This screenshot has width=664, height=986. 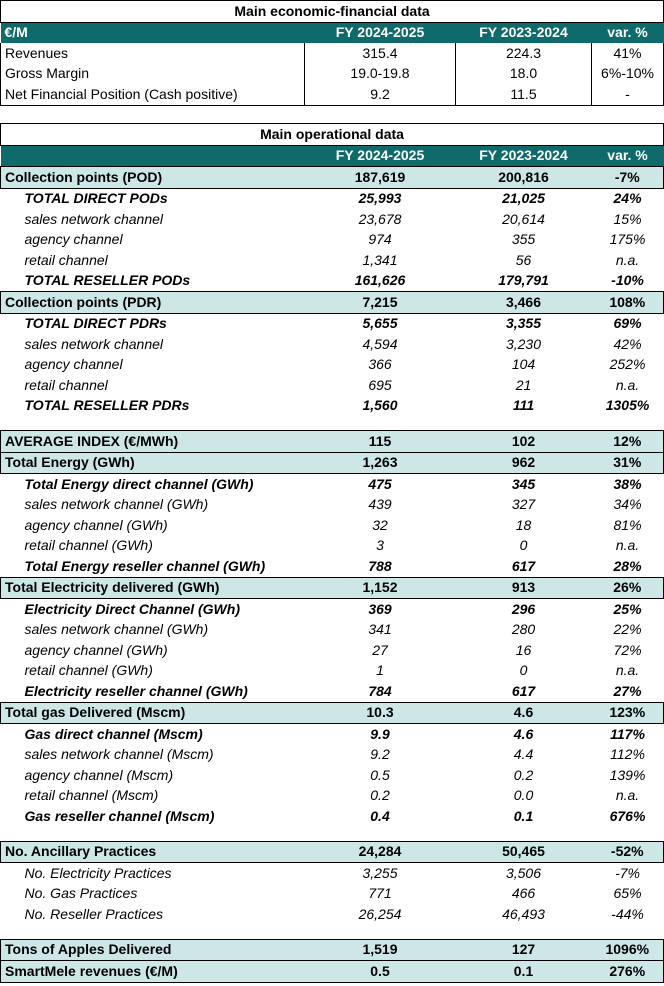 What do you see at coordinates (523, 712) in the screenshot?
I see `ops-row-fy2324: 4.6` at bounding box center [523, 712].